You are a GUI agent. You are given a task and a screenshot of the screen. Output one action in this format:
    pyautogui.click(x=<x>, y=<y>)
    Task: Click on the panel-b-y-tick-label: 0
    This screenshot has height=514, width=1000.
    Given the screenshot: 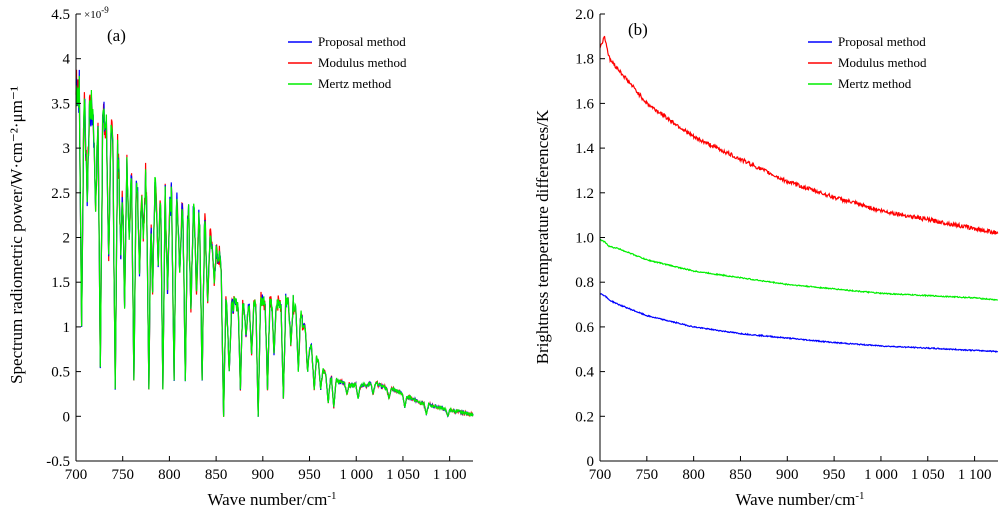 What is the action you would take?
    pyautogui.click(x=591, y=462)
    